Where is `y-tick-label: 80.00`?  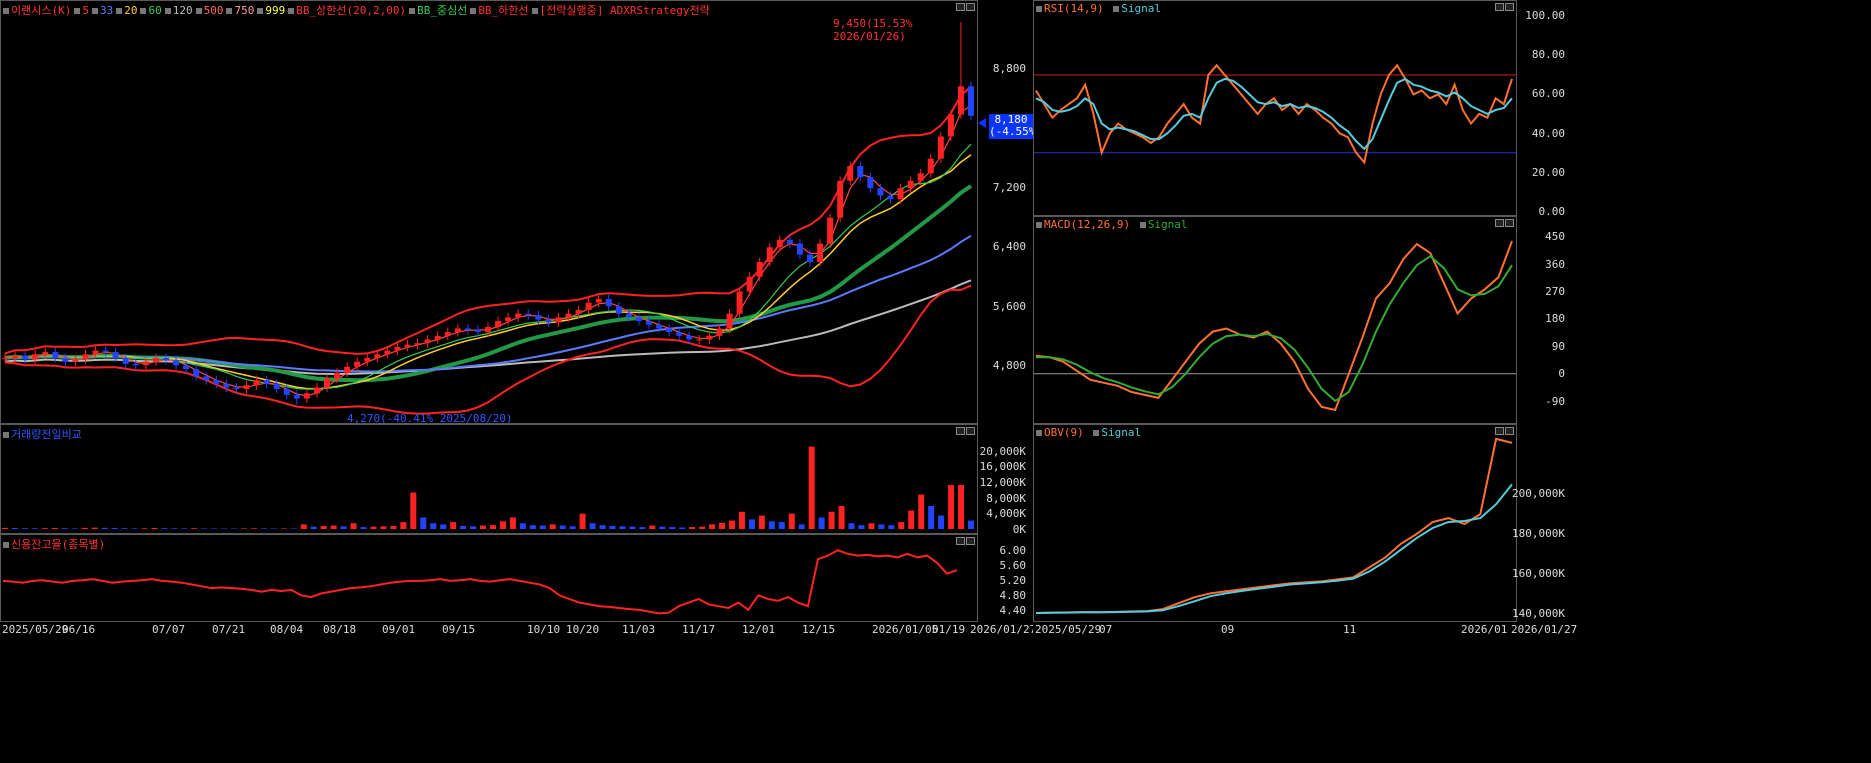
y-tick-label: 80.00 is located at coordinates (1548, 55).